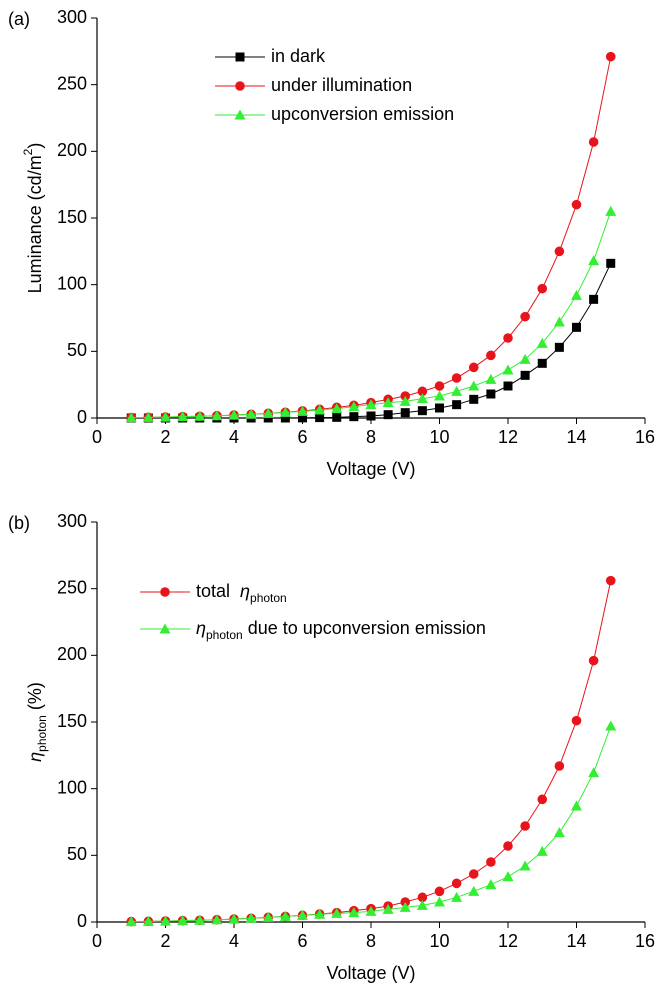  What do you see at coordinates (35, 146) in the screenshot?
I see `y-axis-label-part: )` at bounding box center [35, 146].